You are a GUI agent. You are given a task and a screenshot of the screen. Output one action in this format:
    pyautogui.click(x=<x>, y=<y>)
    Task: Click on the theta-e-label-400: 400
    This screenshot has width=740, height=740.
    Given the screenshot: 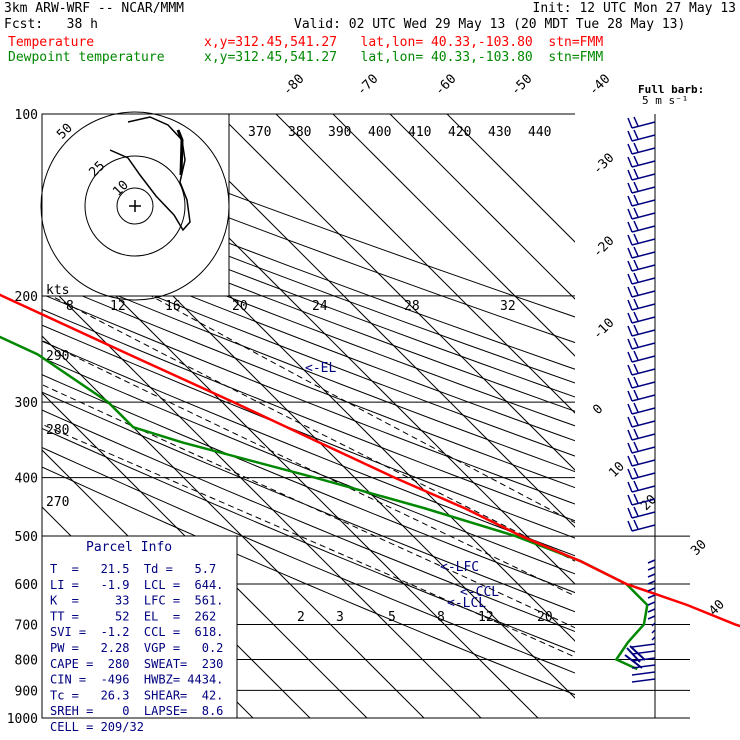 What is the action you would take?
    pyautogui.click(x=379, y=132)
    